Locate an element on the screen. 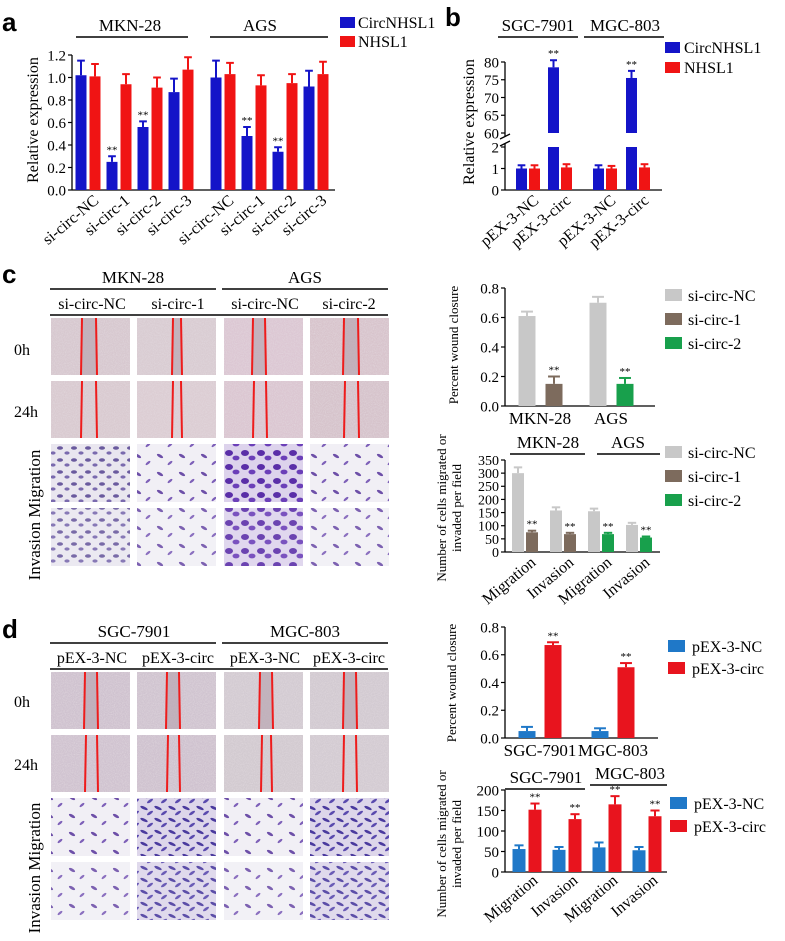 The image size is (785, 941). c-legend-swatch-nc is located at coordinates (673, 295).